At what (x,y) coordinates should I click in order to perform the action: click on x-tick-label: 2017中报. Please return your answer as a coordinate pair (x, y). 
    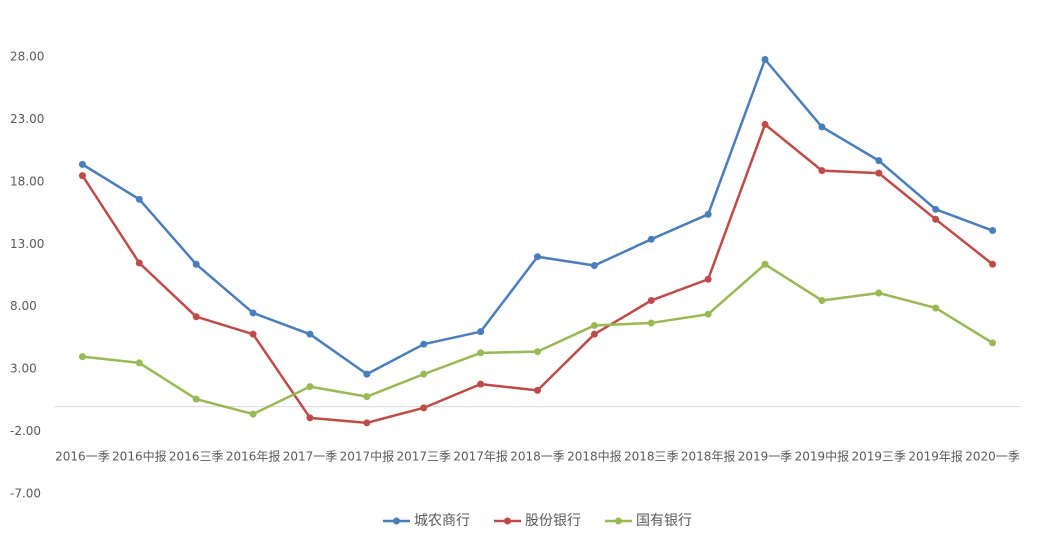
    Looking at the image, I should click on (367, 456).